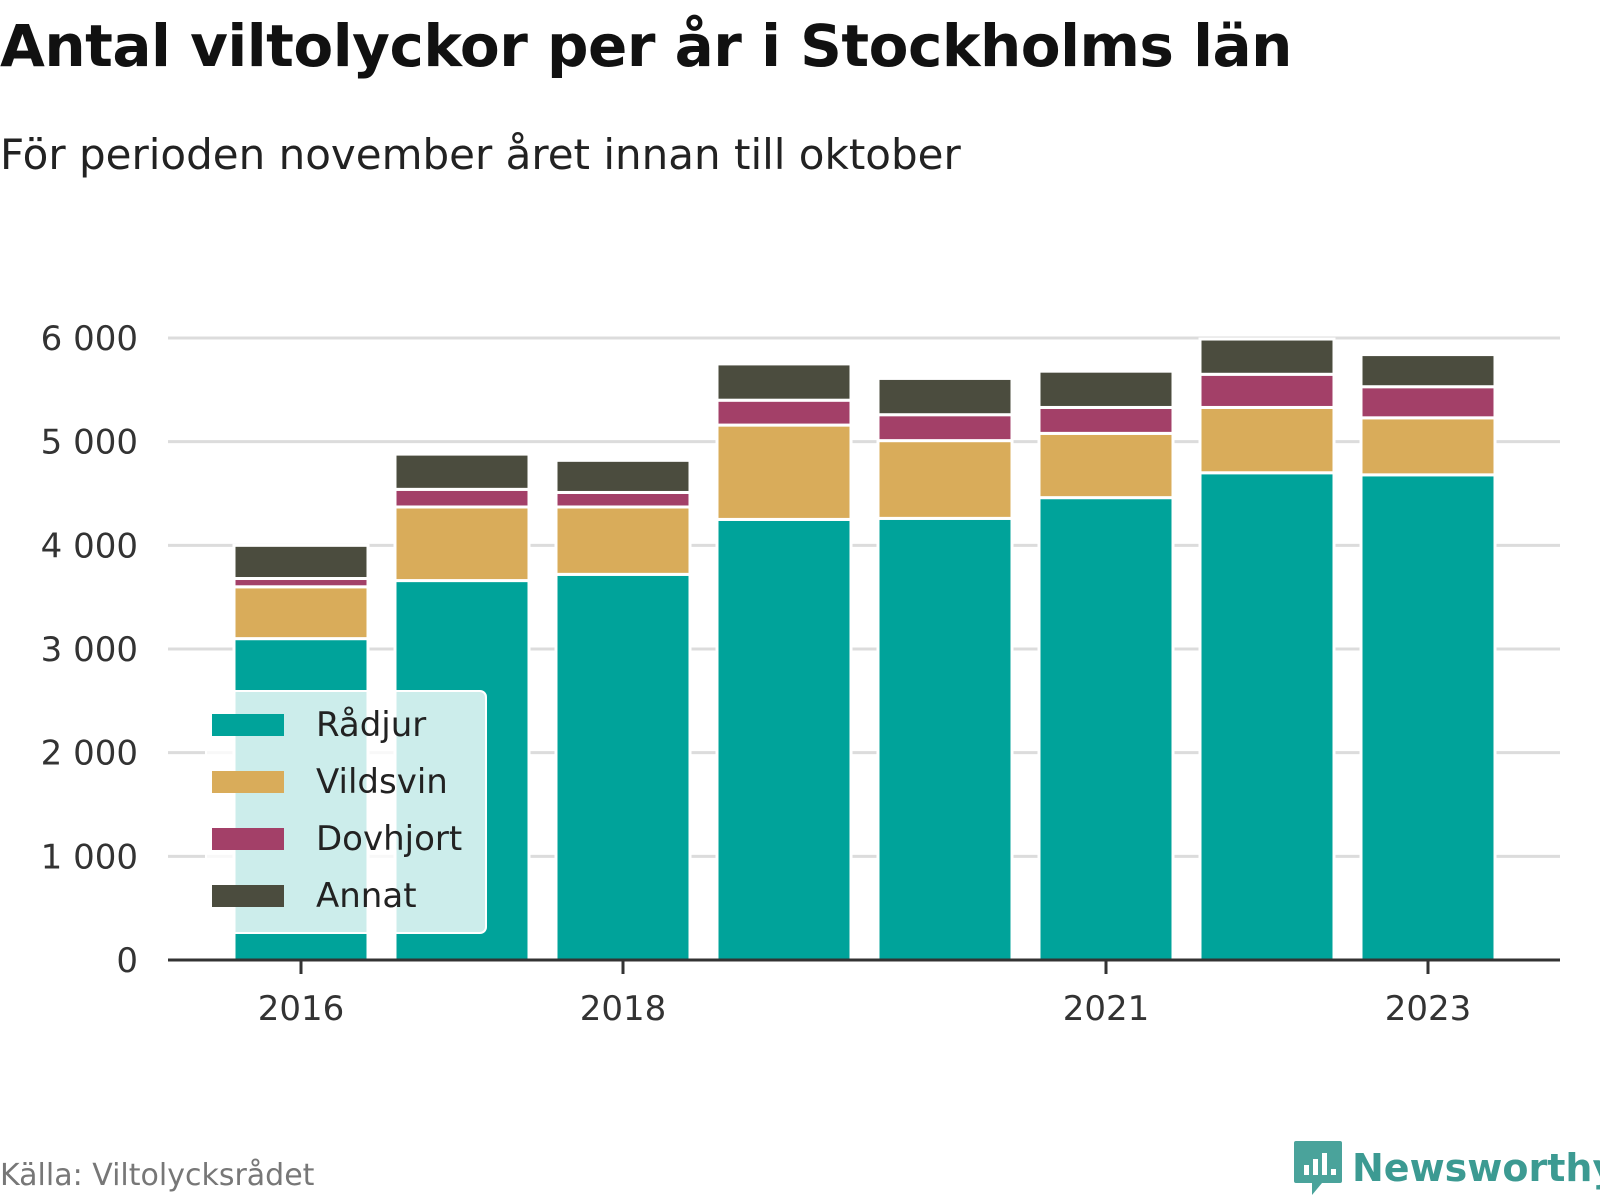  Describe the element at coordinates (1428, 446) in the screenshot. I see `bar-vildsvin-2023` at that location.